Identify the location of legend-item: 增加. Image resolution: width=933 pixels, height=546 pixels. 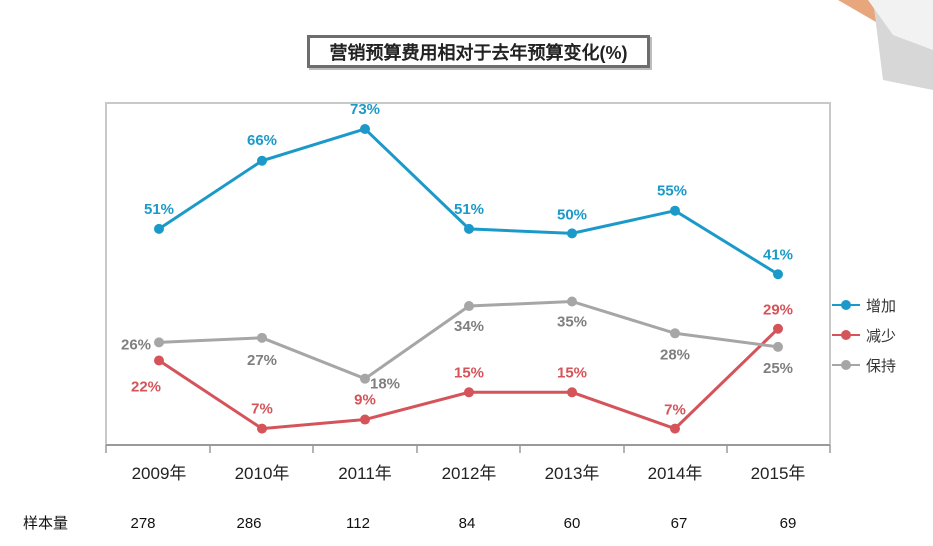
(864, 305).